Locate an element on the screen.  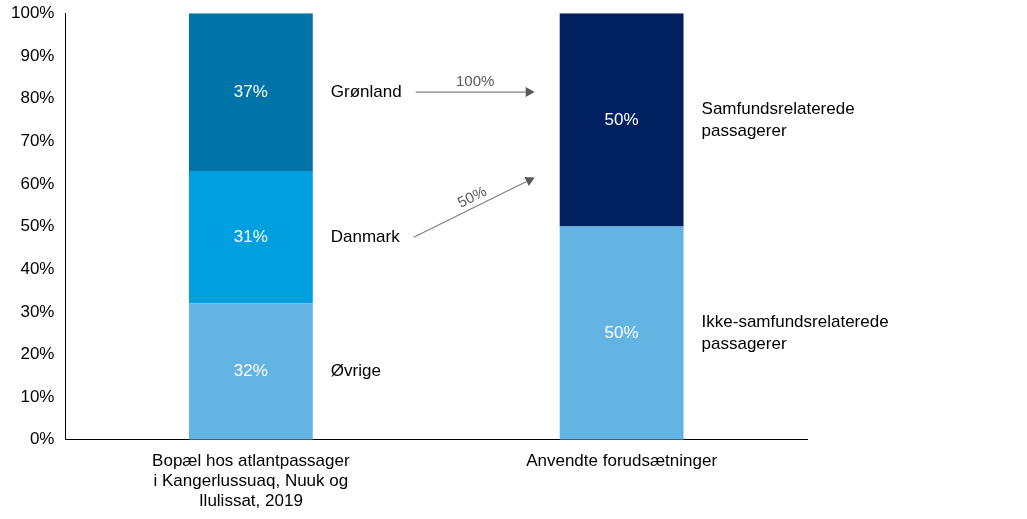
y-tick-label: 70% is located at coordinates (37, 140).